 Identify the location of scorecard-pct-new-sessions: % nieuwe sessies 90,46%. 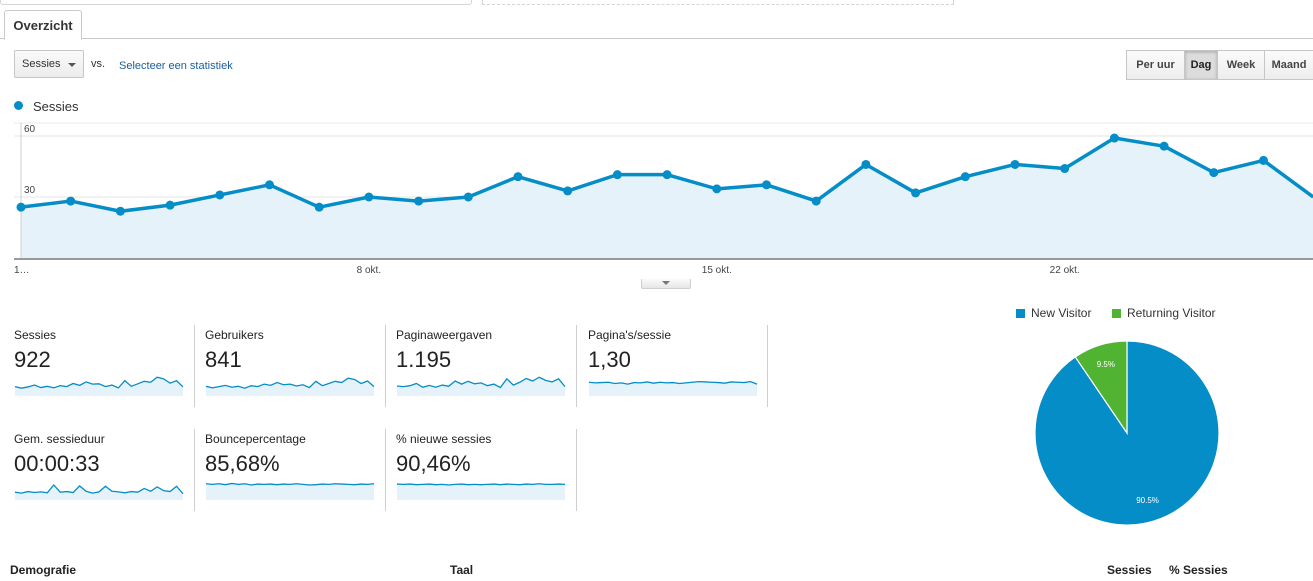
(486, 471).